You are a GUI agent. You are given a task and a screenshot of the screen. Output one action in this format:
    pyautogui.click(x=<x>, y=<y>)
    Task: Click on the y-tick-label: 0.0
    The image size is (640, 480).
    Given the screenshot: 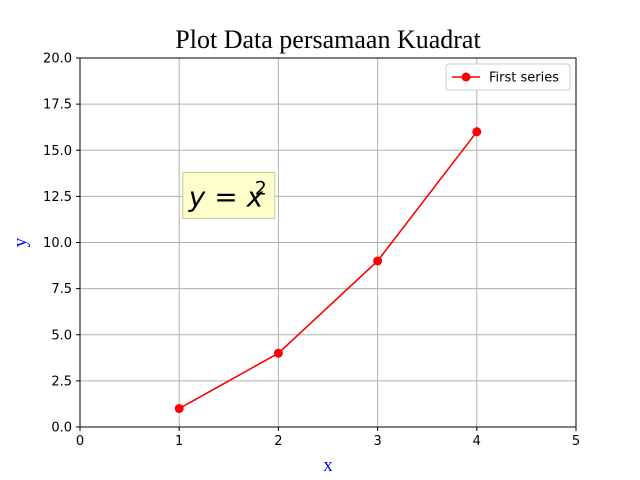 What is the action you would take?
    pyautogui.click(x=61, y=428)
    